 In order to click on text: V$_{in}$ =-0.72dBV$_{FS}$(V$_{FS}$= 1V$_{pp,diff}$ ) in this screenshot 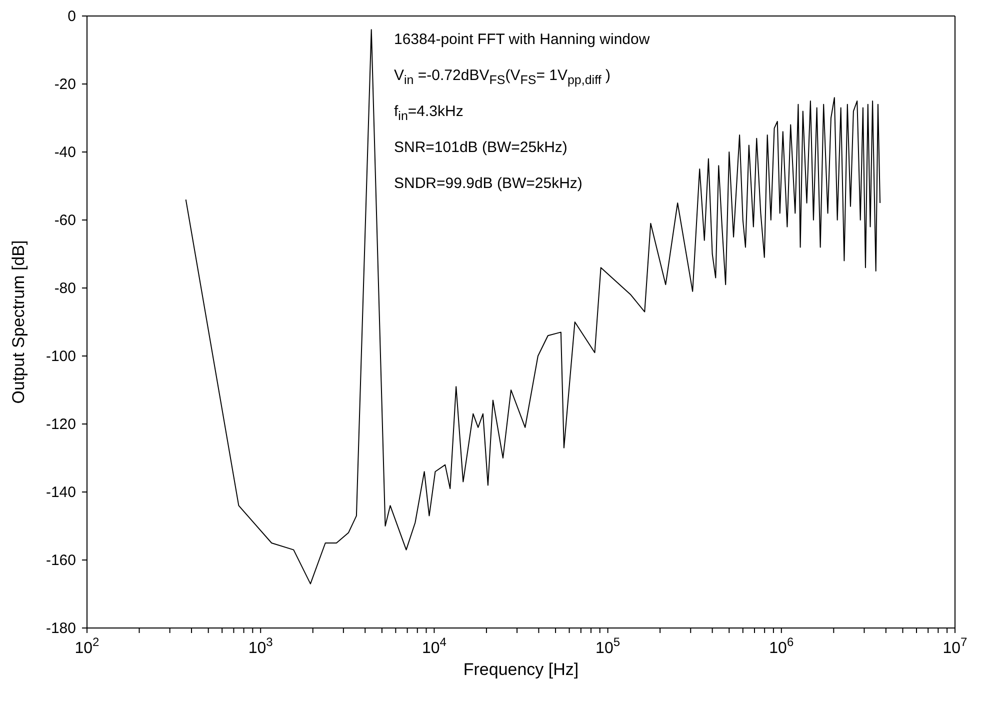, I will do `click(502, 77)`.